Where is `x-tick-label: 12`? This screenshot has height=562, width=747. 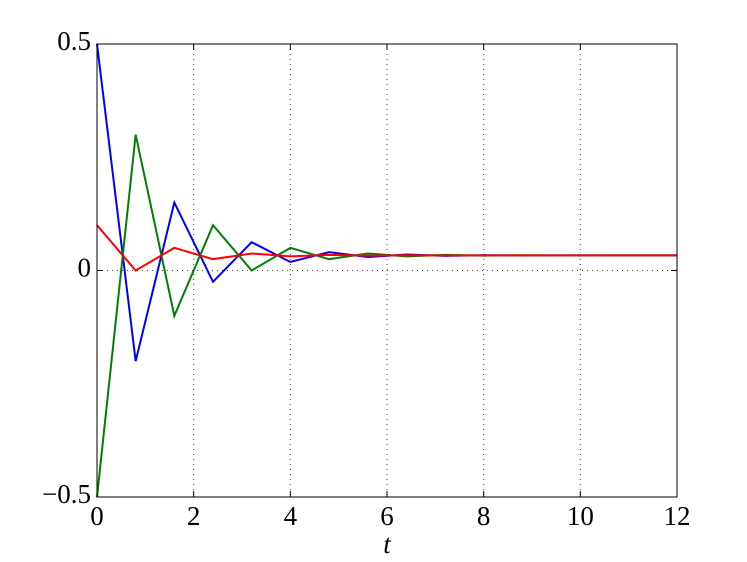 x-tick-label: 12 is located at coordinates (677, 516).